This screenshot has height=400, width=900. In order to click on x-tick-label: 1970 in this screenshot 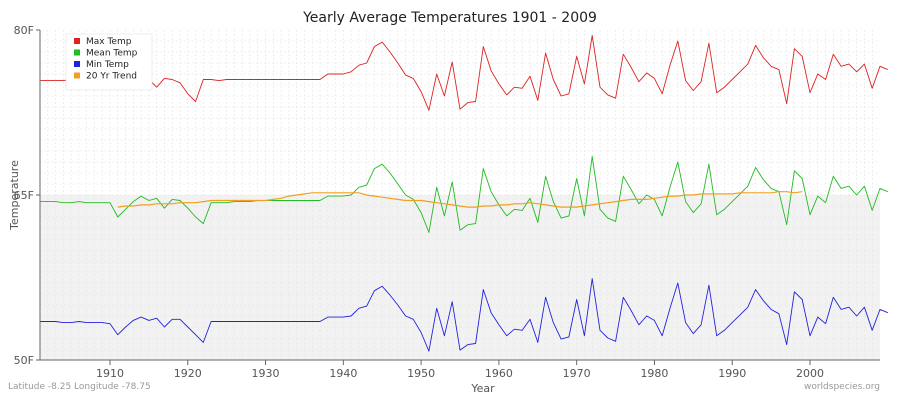, I will do `click(577, 373)`.